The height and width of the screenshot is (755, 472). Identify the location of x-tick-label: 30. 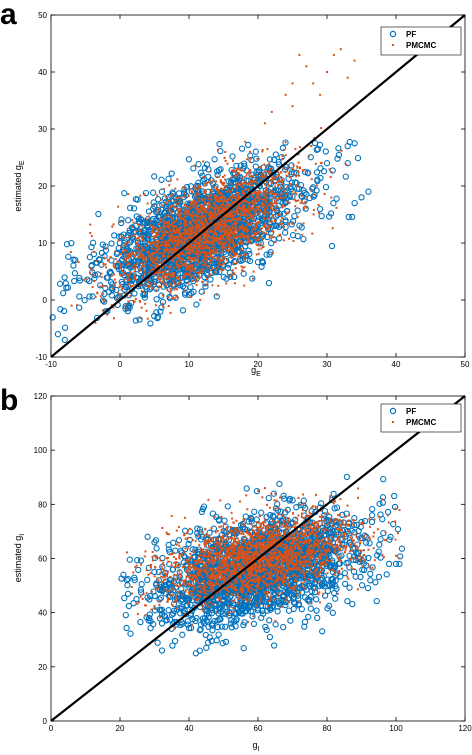
(327, 364).